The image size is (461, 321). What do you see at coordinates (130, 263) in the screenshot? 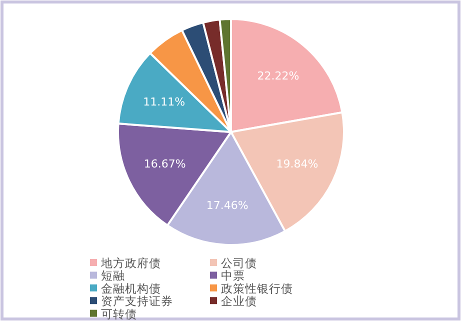
I see `legend-label: 地方政府债` at bounding box center [130, 263].